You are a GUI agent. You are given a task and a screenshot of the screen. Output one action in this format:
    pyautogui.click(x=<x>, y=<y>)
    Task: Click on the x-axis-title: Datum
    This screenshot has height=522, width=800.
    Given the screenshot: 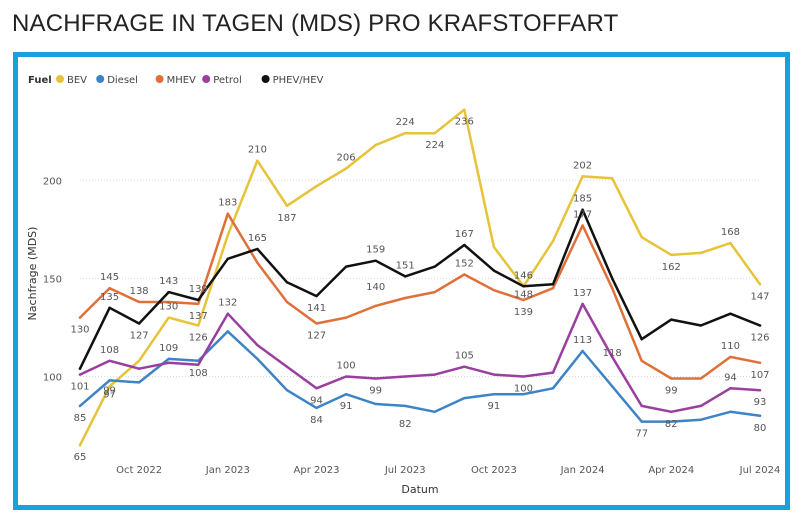 What is the action you would take?
    pyautogui.click(x=419, y=489)
    